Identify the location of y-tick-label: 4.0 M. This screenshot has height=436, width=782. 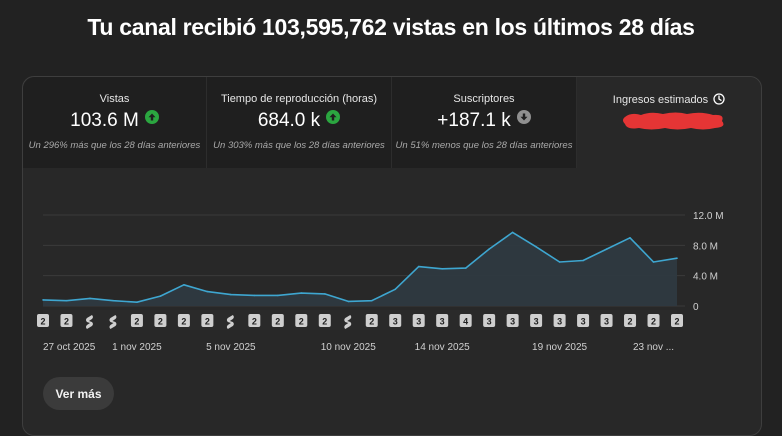
(705, 277).